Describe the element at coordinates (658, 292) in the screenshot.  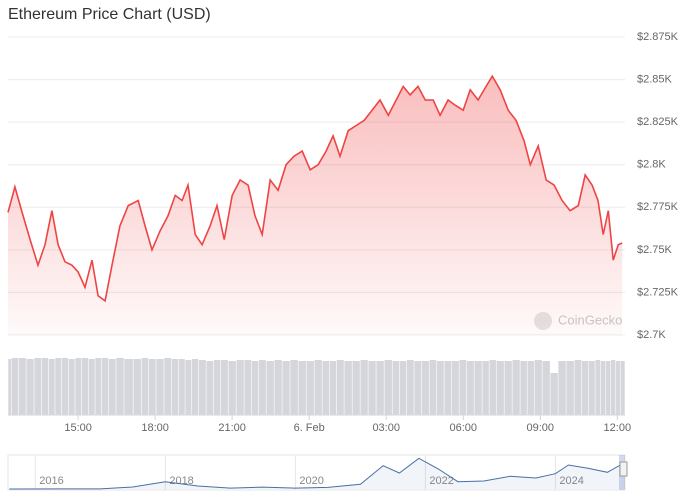
I see `y-tick-label: $2.725K` at that location.